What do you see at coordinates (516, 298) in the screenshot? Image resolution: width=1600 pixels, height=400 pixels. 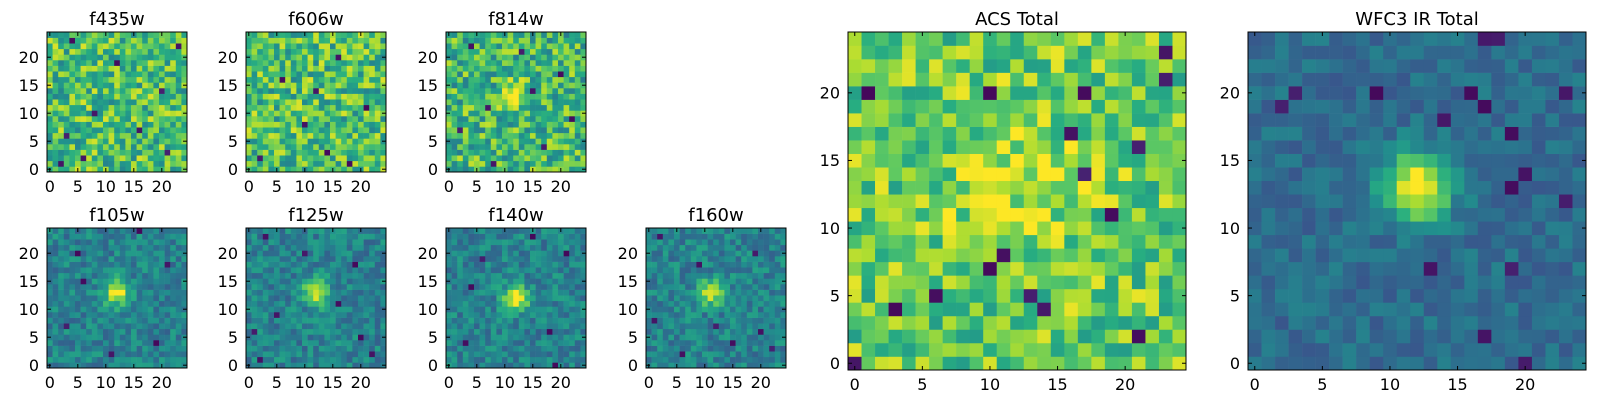 I see `heatmap-cells-f140w` at bounding box center [516, 298].